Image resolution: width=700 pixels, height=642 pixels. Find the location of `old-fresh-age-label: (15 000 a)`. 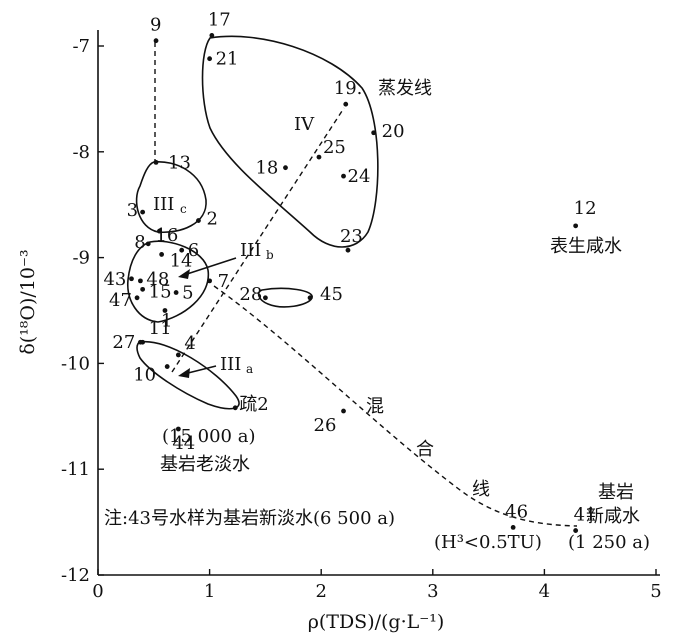

old-fresh-age-label: (15 000 a) is located at coordinates (208, 436).